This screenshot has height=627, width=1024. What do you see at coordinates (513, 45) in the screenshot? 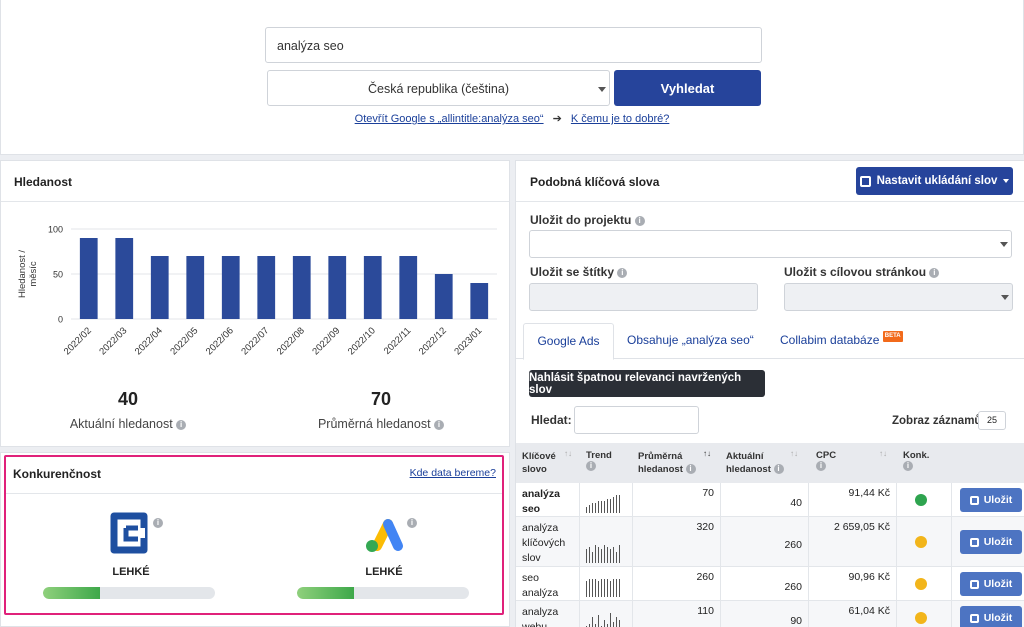
I see `keyword-input: analýza seo` at bounding box center [513, 45].